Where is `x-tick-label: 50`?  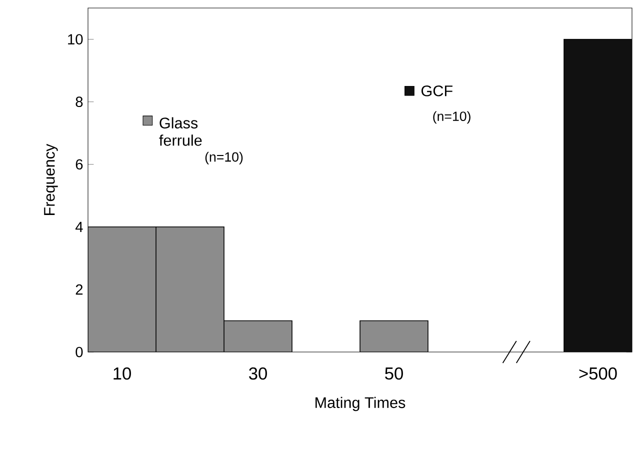
x-tick-label: 50 is located at coordinates (394, 373).